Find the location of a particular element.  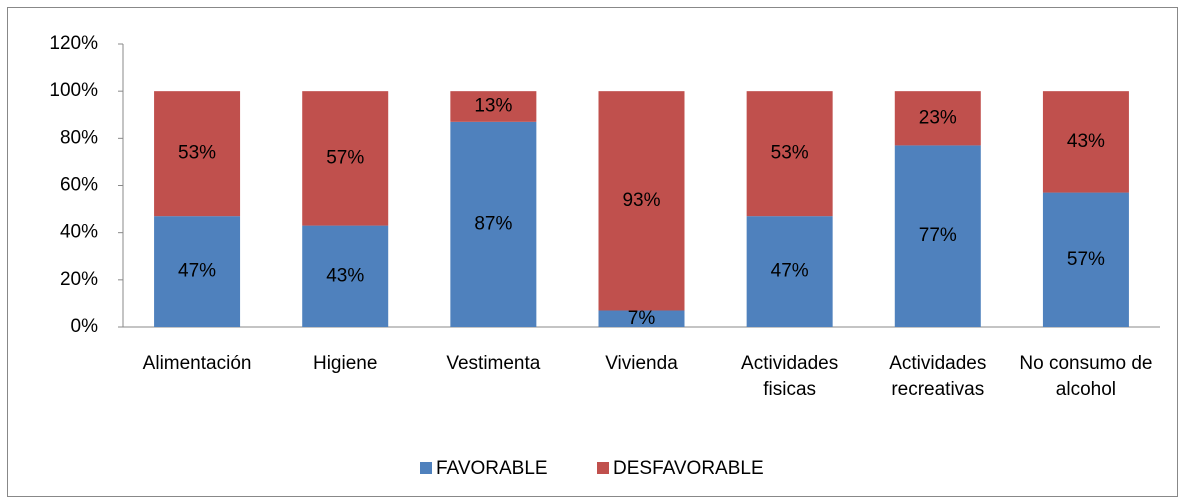

x-tick-label: Vestimenta is located at coordinates (493, 363).